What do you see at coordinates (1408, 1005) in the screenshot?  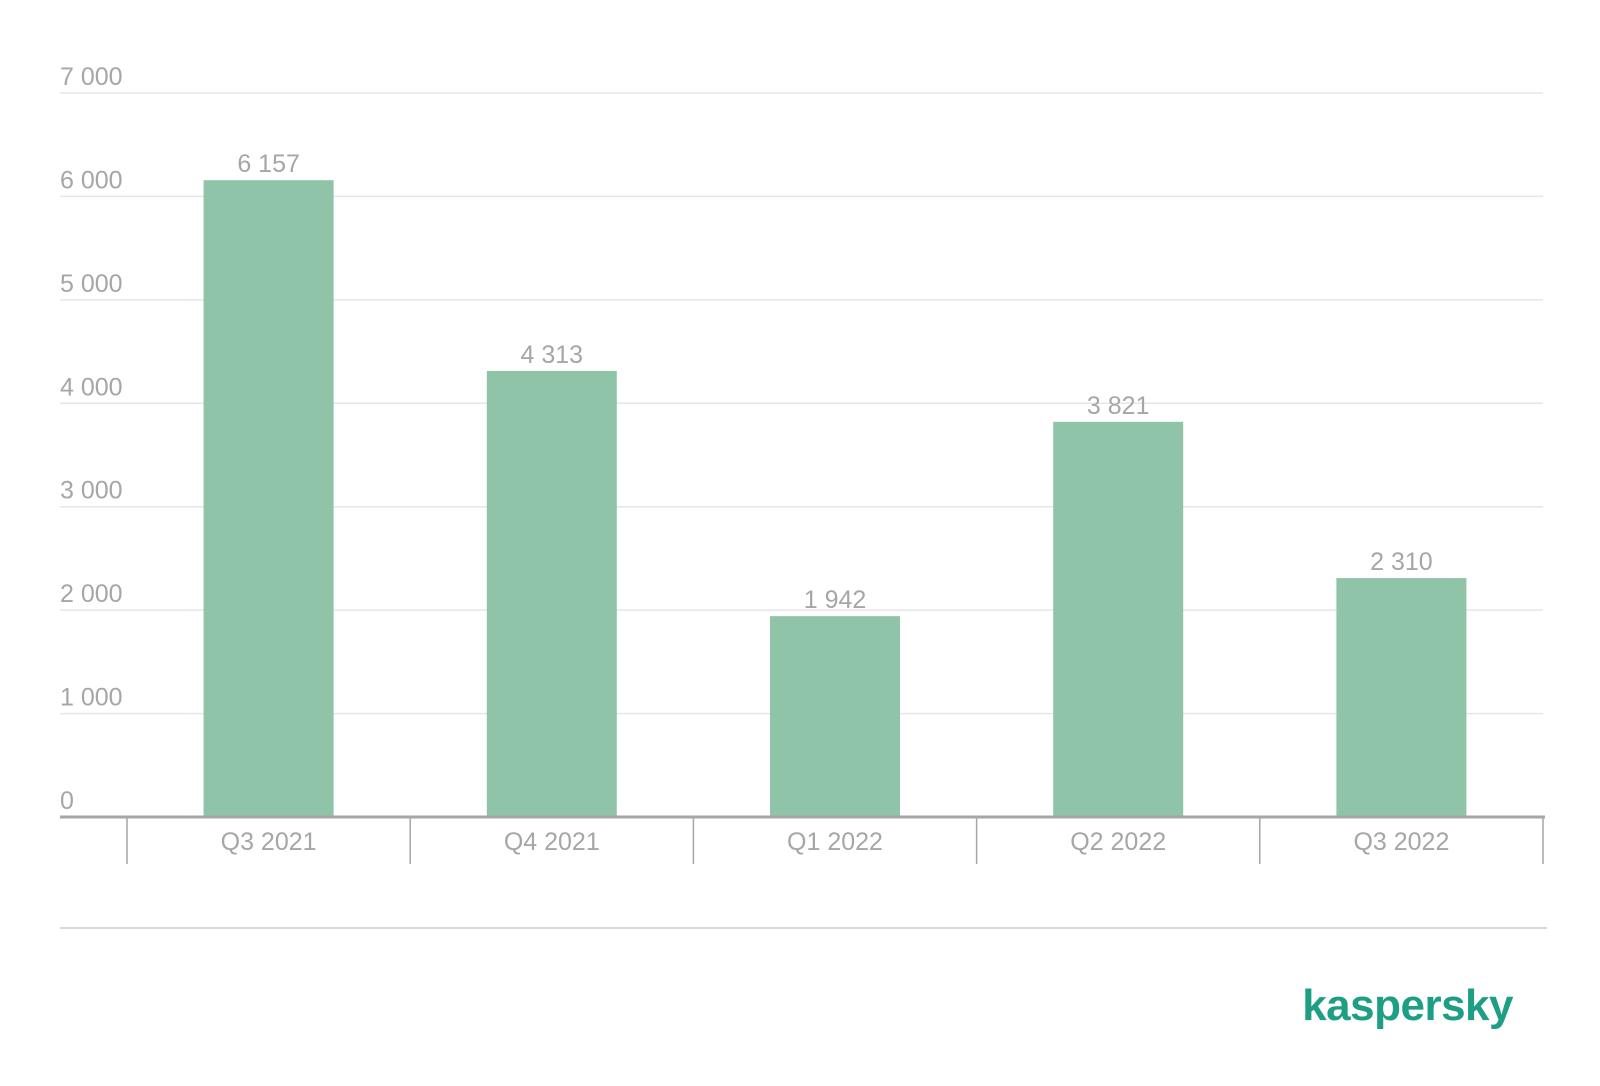 I see `kaspersky-logo: kaspersky` at bounding box center [1408, 1005].